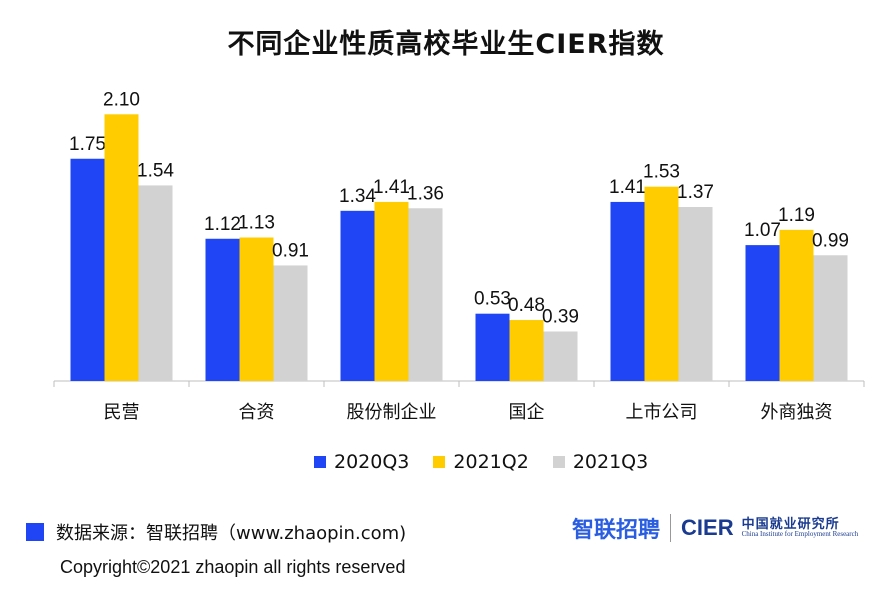  What do you see at coordinates (392, 412) in the screenshot?
I see `x-tick-label: 股份制企业` at bounding box center [392, 412].